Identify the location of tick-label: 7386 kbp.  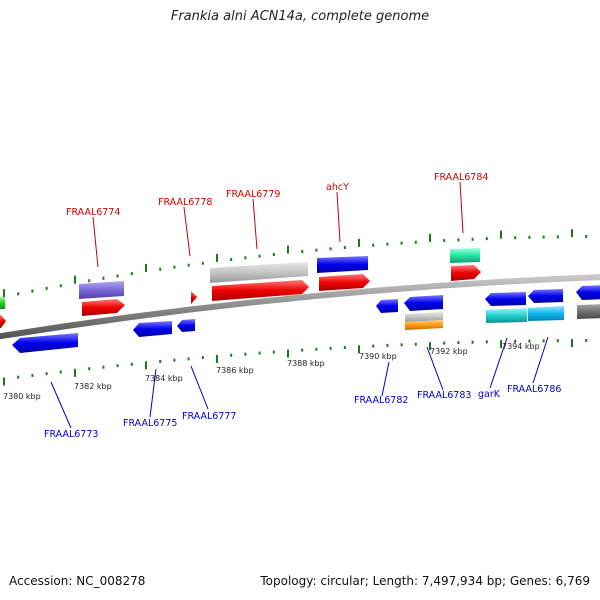
(235, 370).